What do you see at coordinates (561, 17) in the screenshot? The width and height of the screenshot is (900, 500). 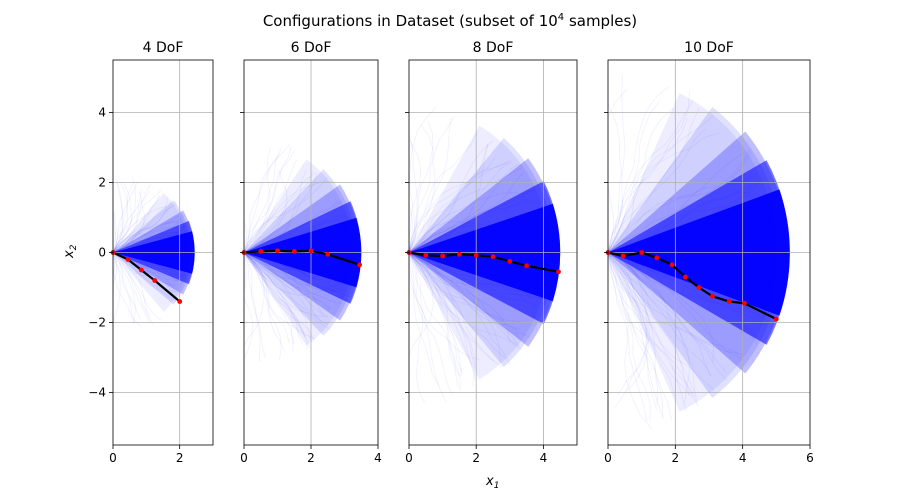 I see `figure-title-sup: 4` at bounding box center [561, 17].